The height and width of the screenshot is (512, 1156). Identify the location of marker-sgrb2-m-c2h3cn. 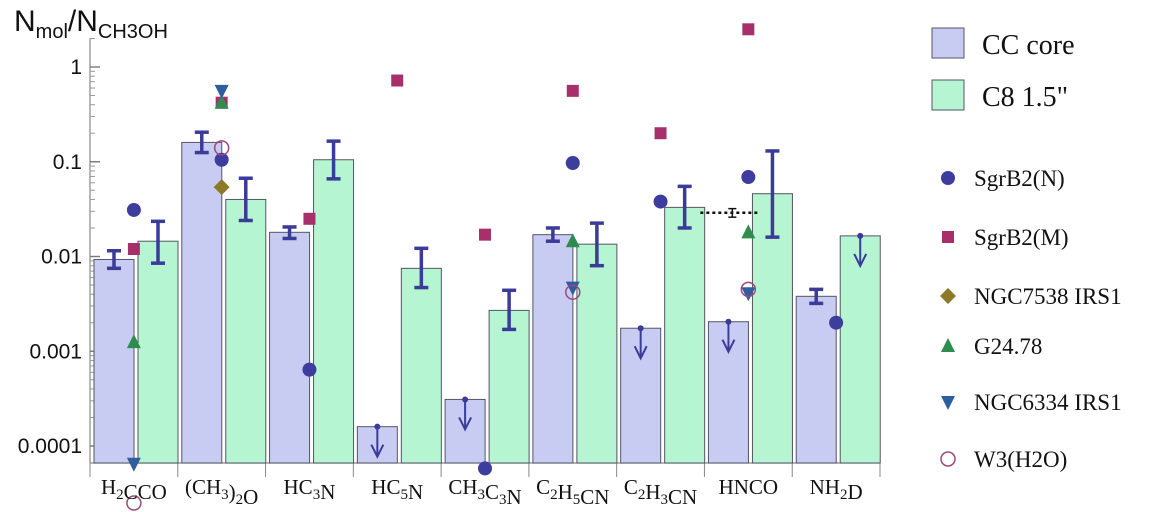
(660, 133).